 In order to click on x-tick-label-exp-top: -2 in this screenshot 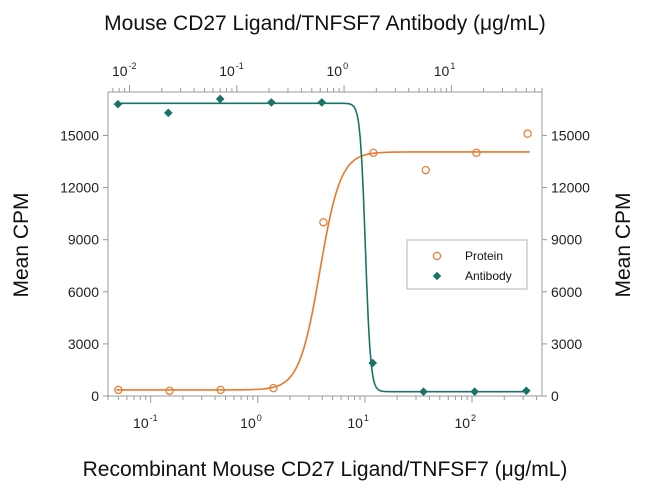, I will do `click(133, 66)`.